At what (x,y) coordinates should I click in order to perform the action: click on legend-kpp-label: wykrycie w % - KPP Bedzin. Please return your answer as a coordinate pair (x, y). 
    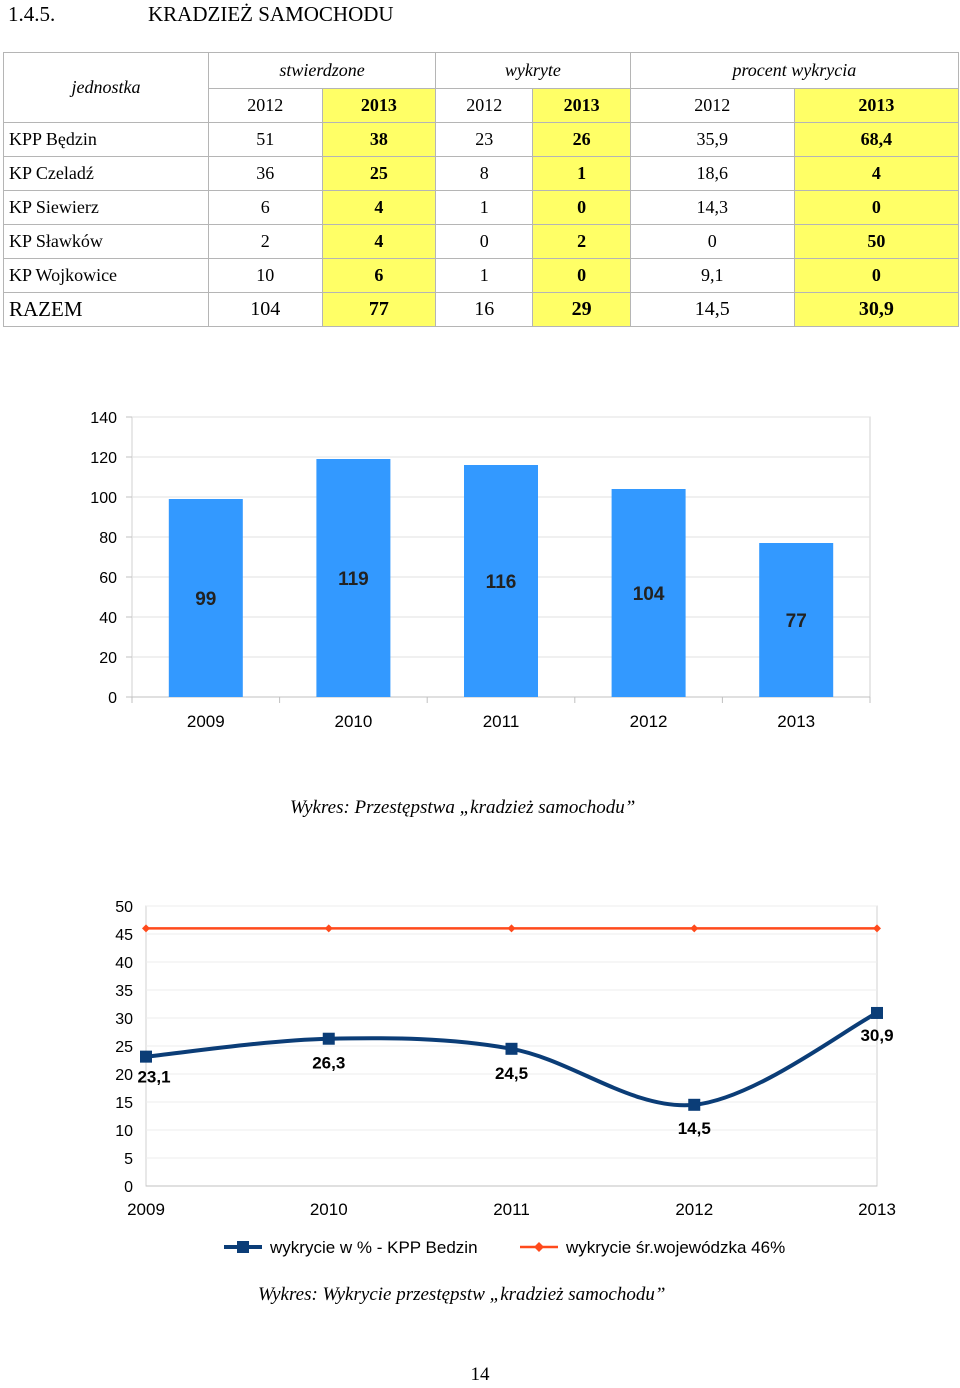
    Looking at the image, I should click on (373, 1247).